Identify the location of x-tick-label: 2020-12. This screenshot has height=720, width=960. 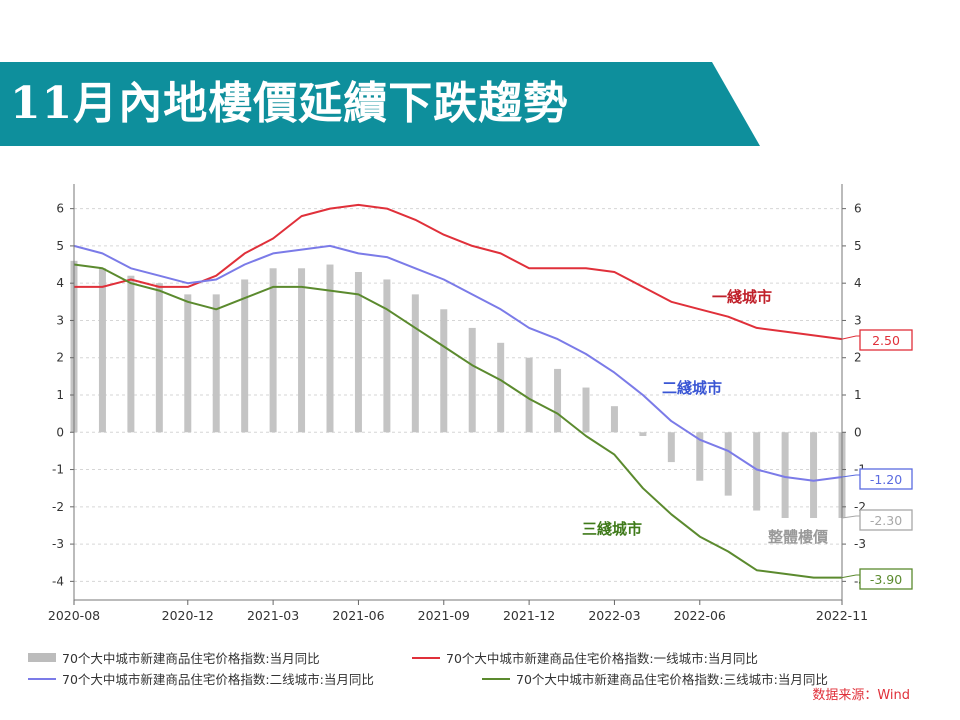
(188, 615).